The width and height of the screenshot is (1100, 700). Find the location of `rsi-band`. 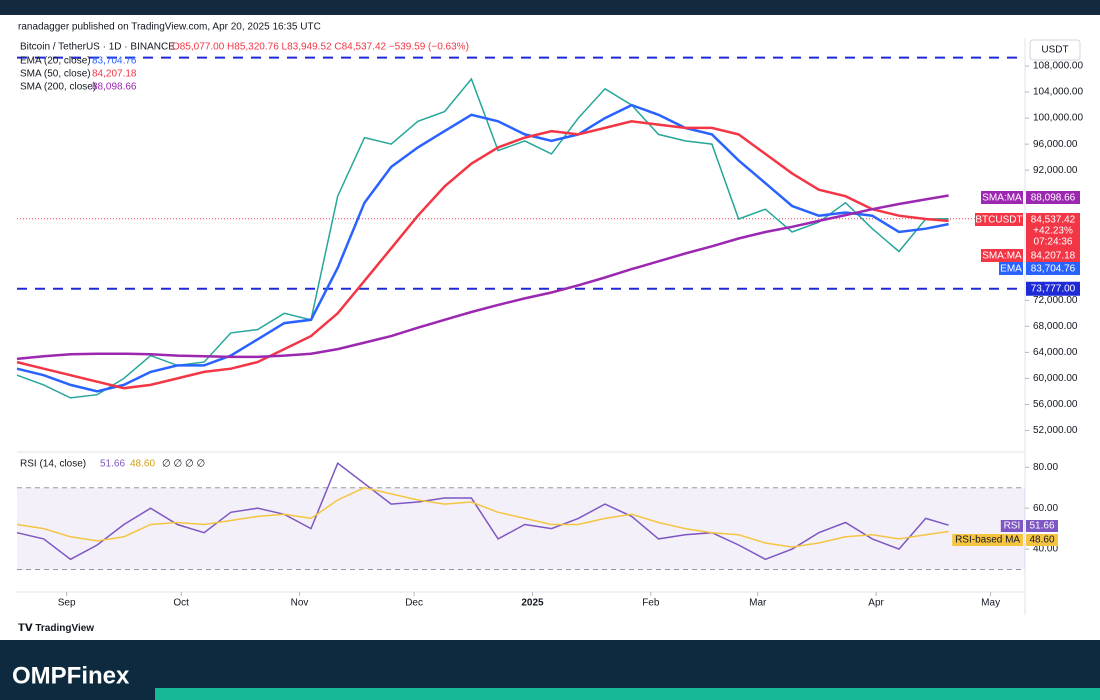

rsi-band is located at coordinates (521, 528).